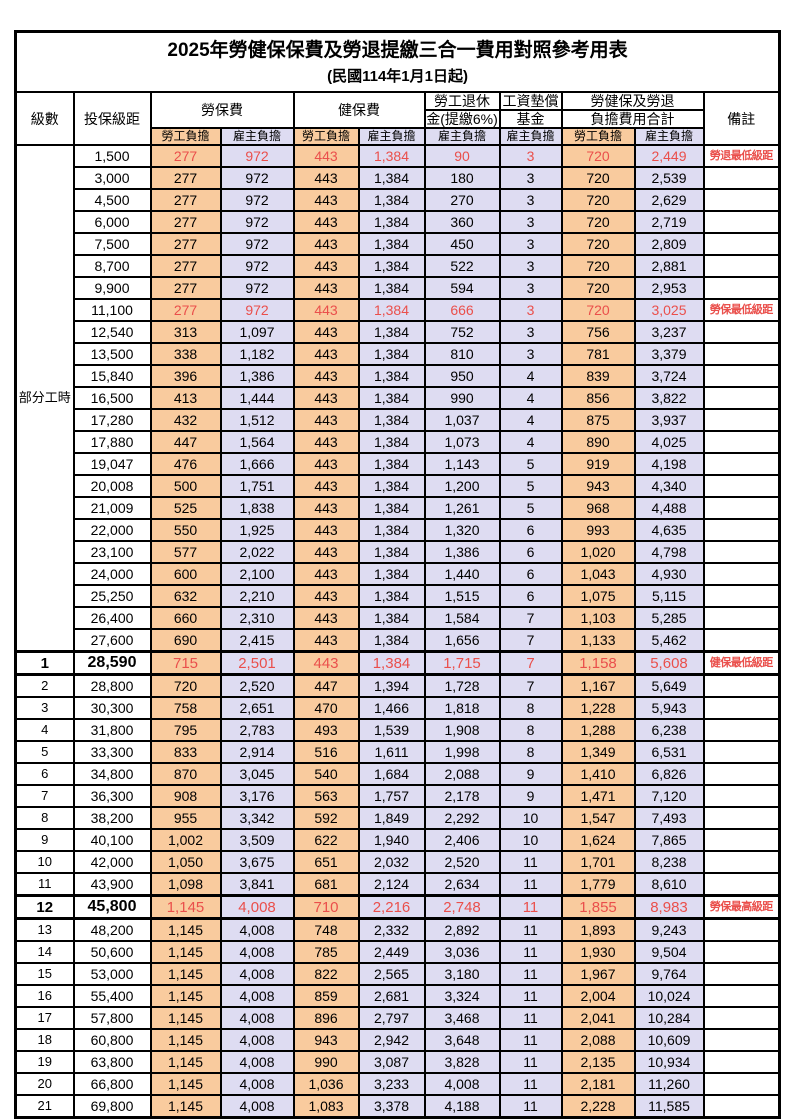 The width and height of the screenshot is (791, 1120). I want to click on labor-employer-cell: 1,386, so click(257, 376).